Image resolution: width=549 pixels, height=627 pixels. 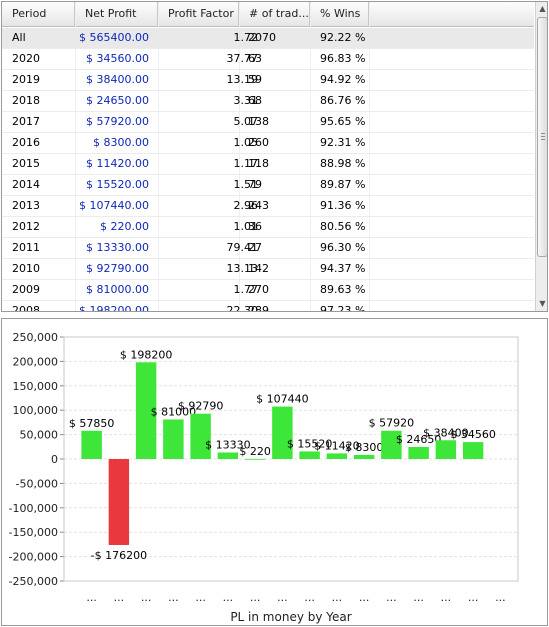 What do you see at coordinates (268, 164) in the screenshot?
I see `table-row: 2015 $ 11420.00 1.17 118 88.98 %` at bounding box center [268, 164].